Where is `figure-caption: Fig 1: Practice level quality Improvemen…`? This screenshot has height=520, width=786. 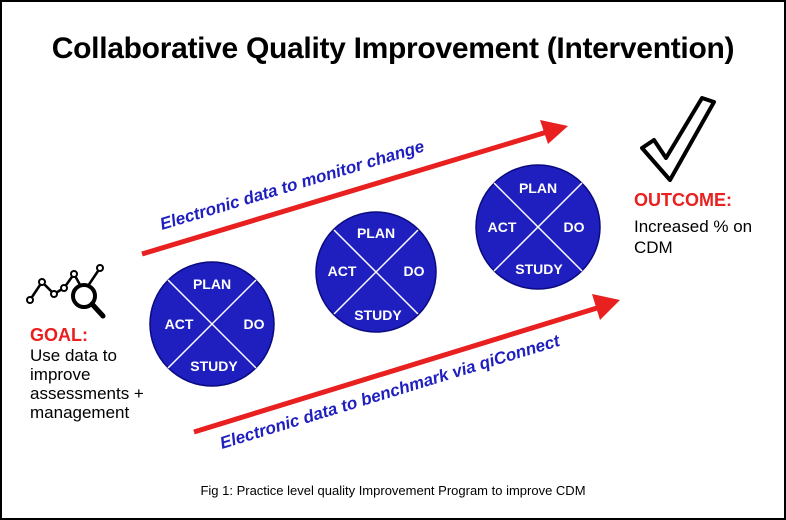 figure-caption: Fig 1: Practice level quality Improvemen… is located at coordinates (393, 490).